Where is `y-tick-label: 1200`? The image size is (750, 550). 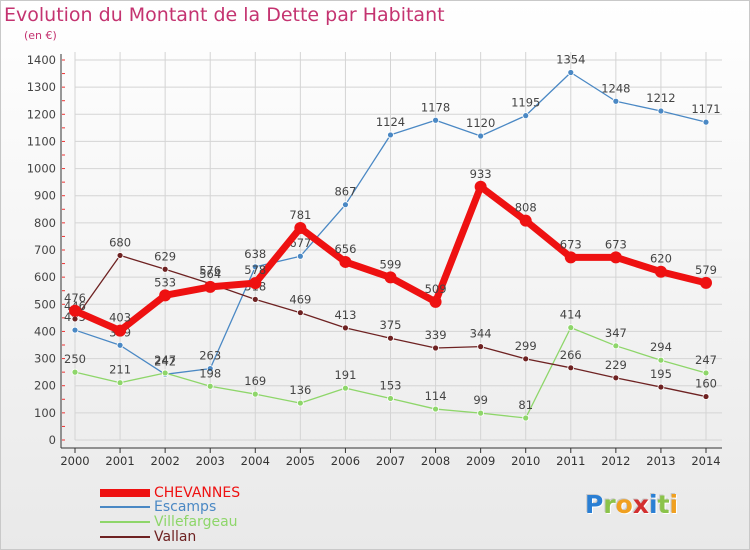
y-tick-label: 1200 is located at coordinates (41, 114).